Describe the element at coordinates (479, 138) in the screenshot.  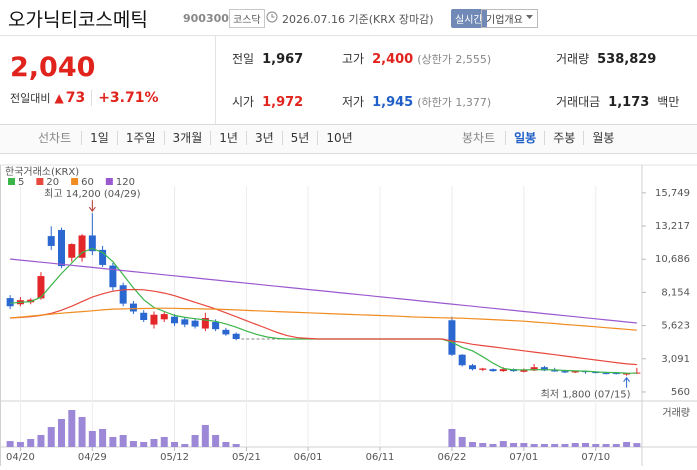
I see `tab-group-label: 봉차트` at that location.